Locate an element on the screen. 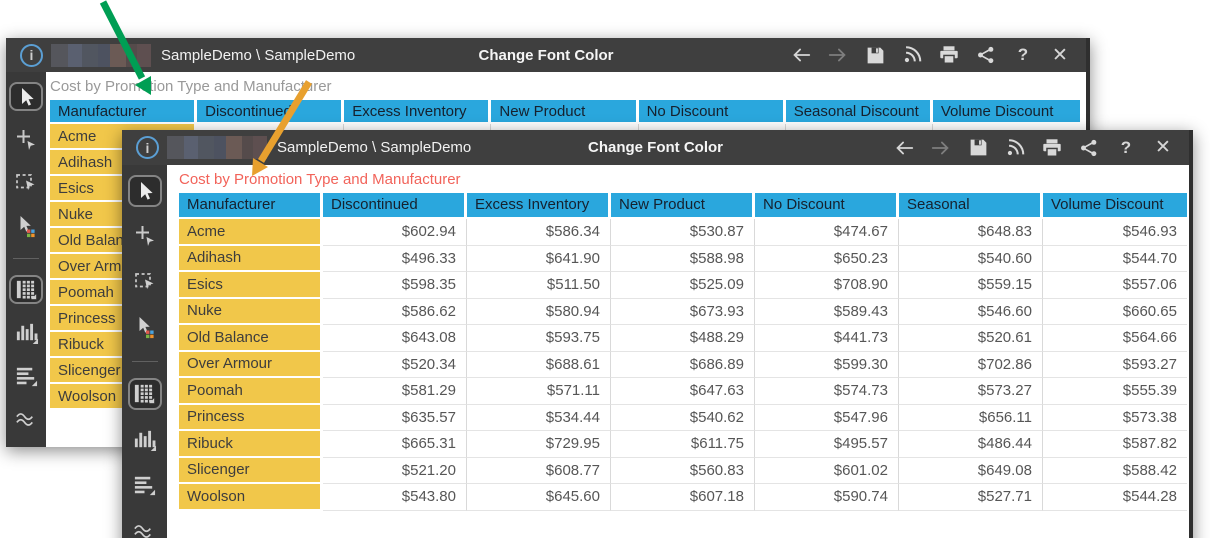  value-cell: $602.94 is located at coordinates (395, 232).